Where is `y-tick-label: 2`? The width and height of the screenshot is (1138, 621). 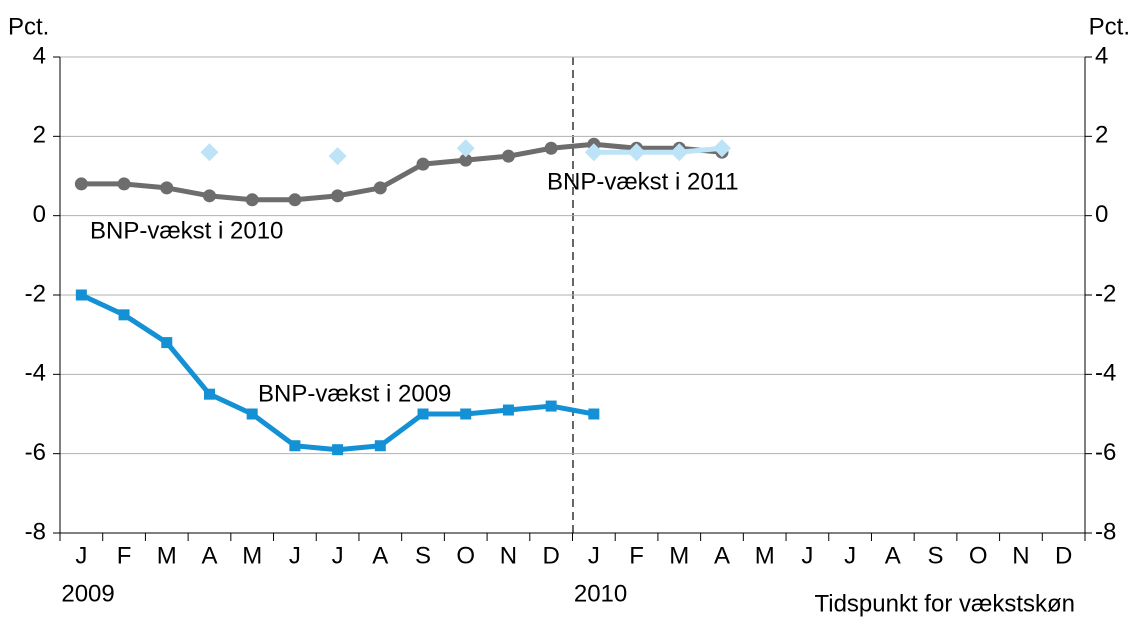
y-tick-label: 2 is located at coordinates (39, 135).